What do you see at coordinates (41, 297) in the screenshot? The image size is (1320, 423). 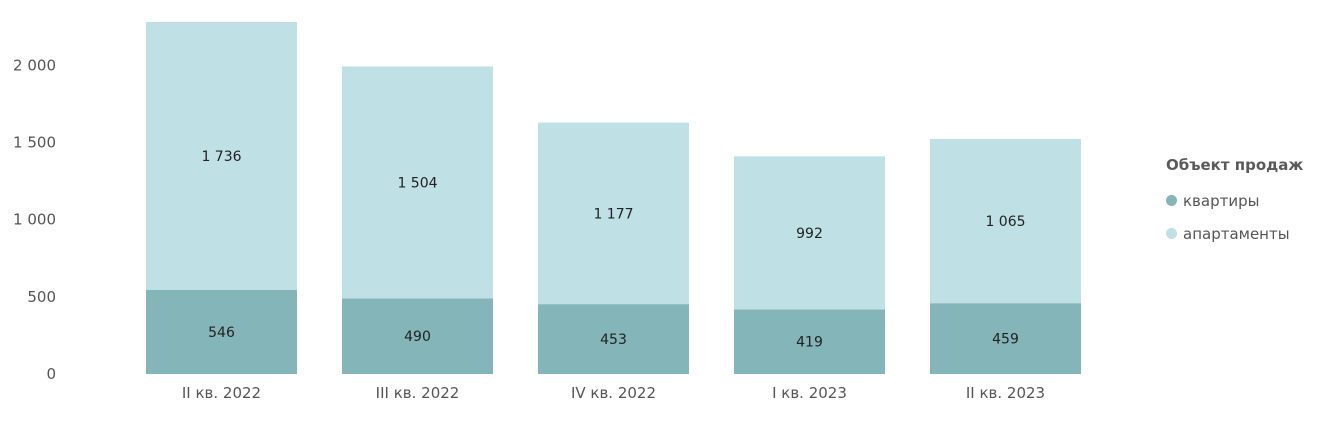 I see `y-tick-label: 500` at bounding box center [41, 297].